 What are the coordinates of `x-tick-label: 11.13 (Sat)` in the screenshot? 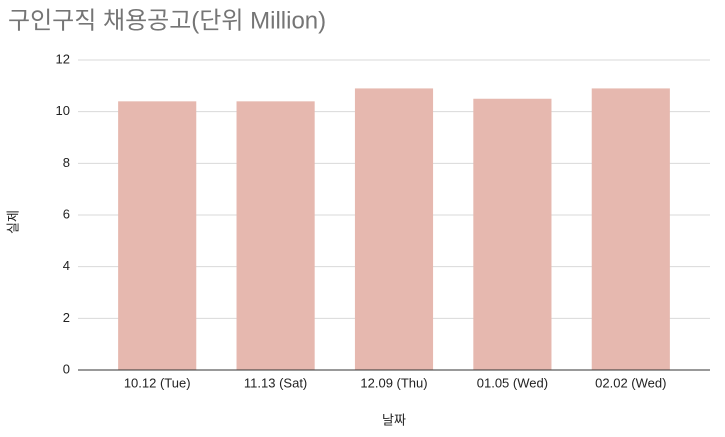 It's located at (275, 382).